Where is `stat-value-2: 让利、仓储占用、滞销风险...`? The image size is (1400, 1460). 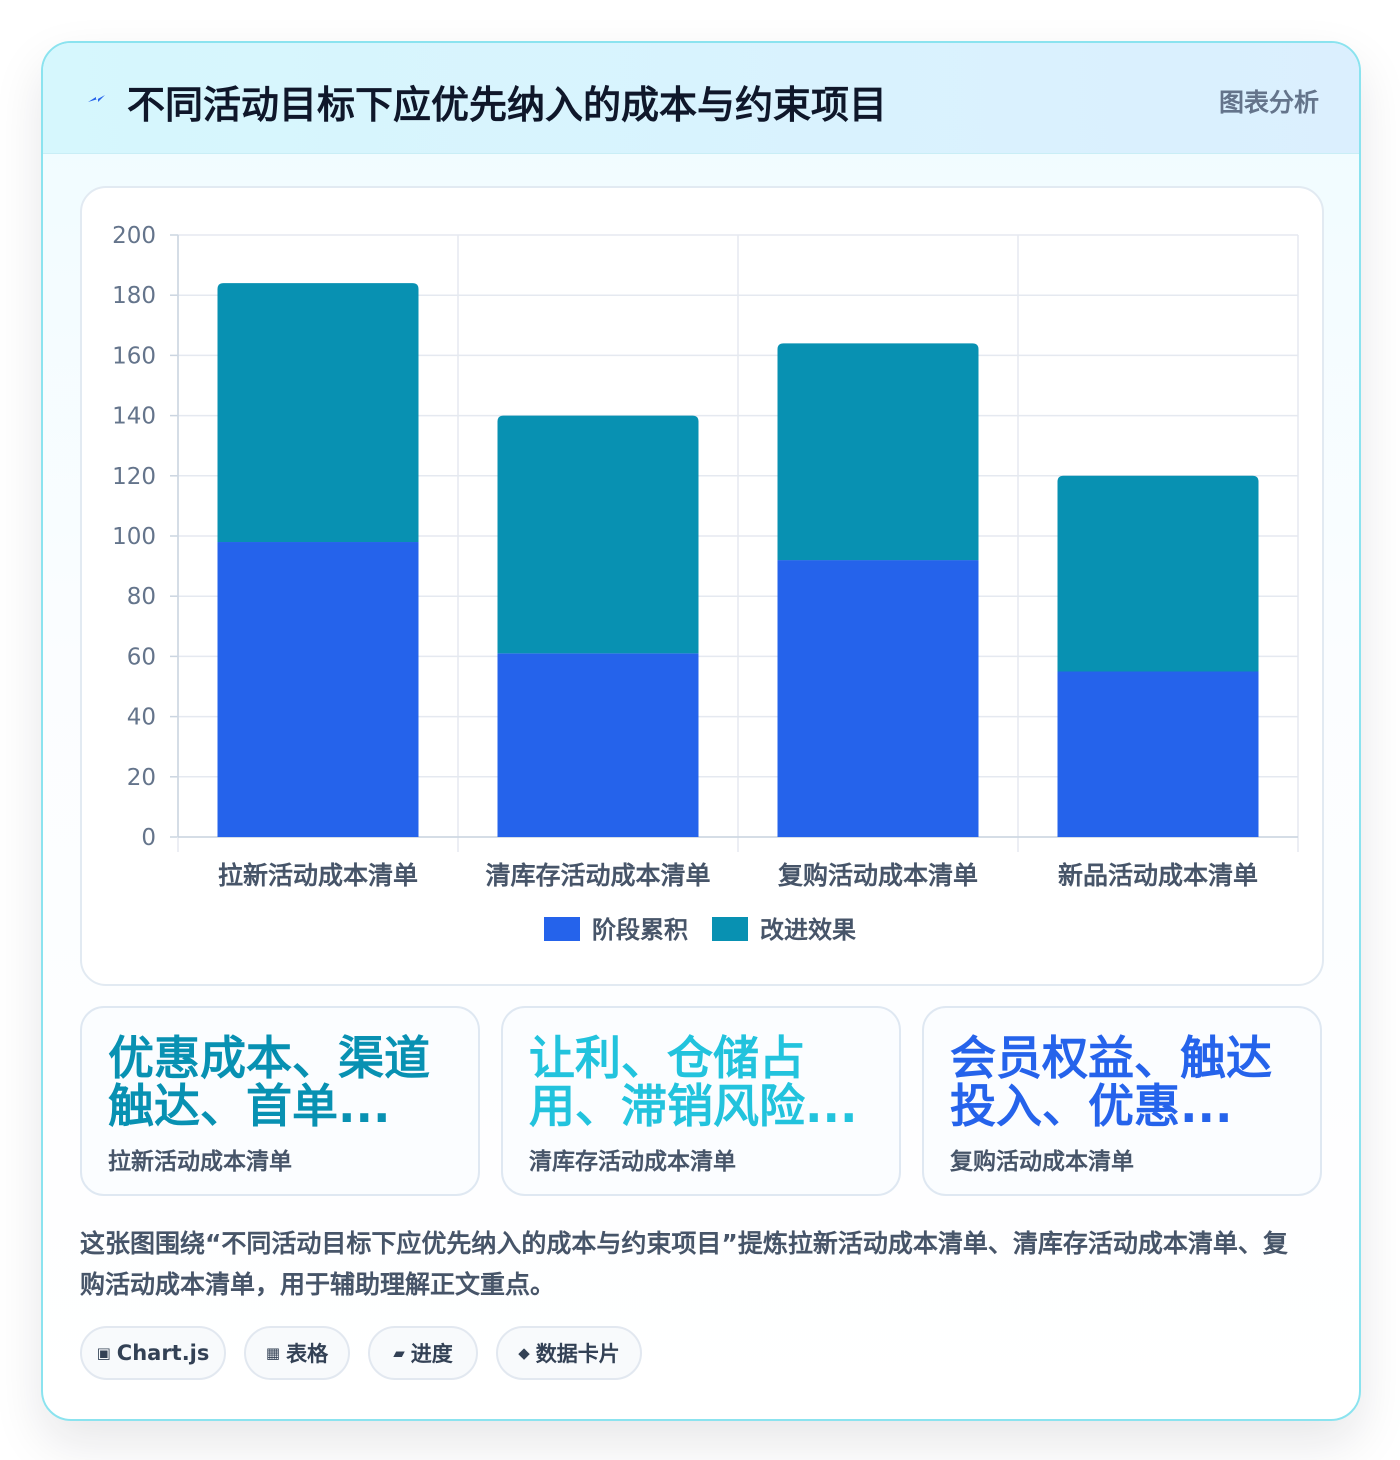 stat-value-2: 让利、仓储占用、滞销风险... is located at coordinates (693, 1082).